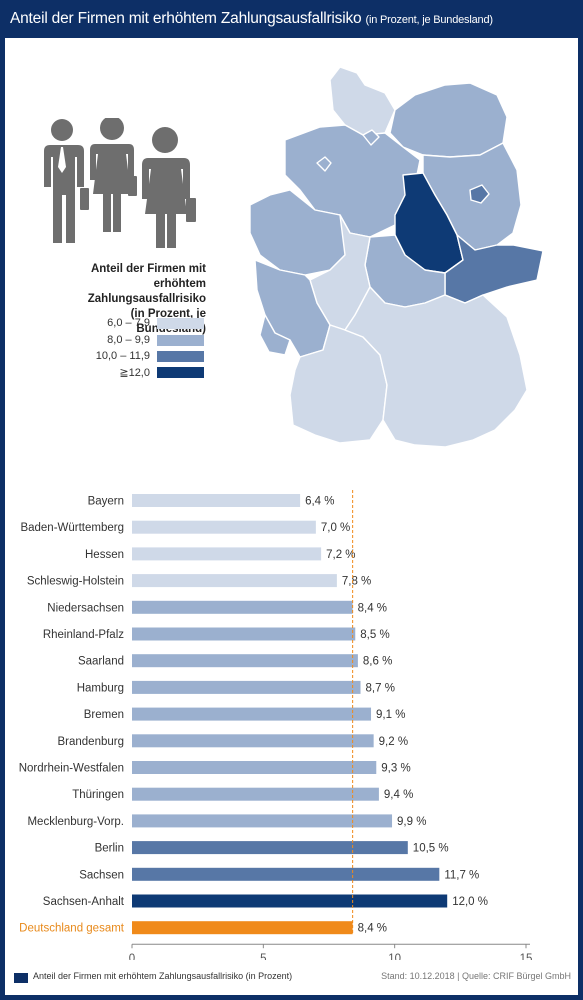 This screenshot has height=1000, width=583. What do you see at coordinates (319, 502) in the screenshot?
I see `value-label: 6,4 %` at bounding box center [319, 502].